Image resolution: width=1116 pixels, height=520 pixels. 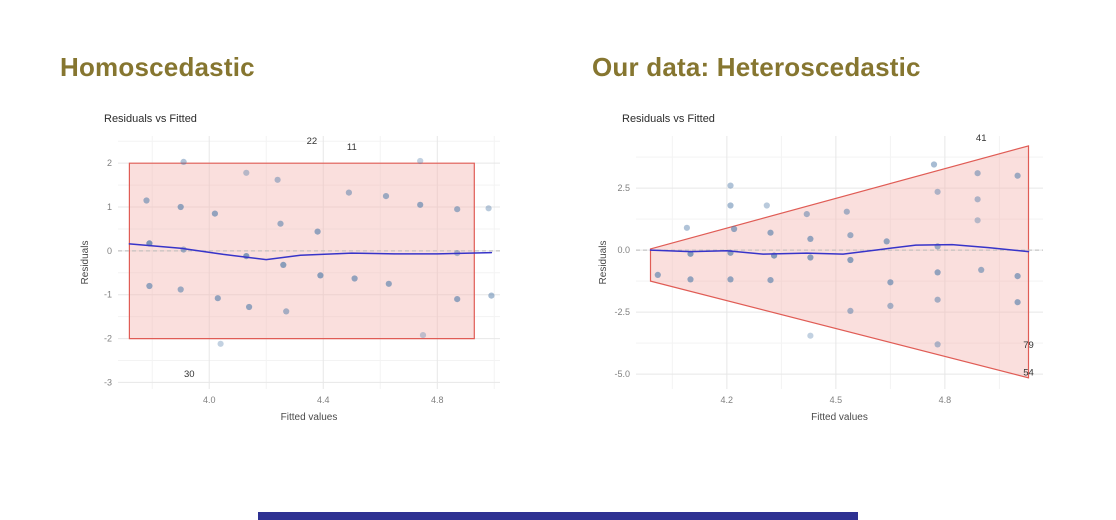 What do you see at coordinates (1028, 345) in the screenshot?
I see `outlier-label: 79` at bounding box center [1028, 345].